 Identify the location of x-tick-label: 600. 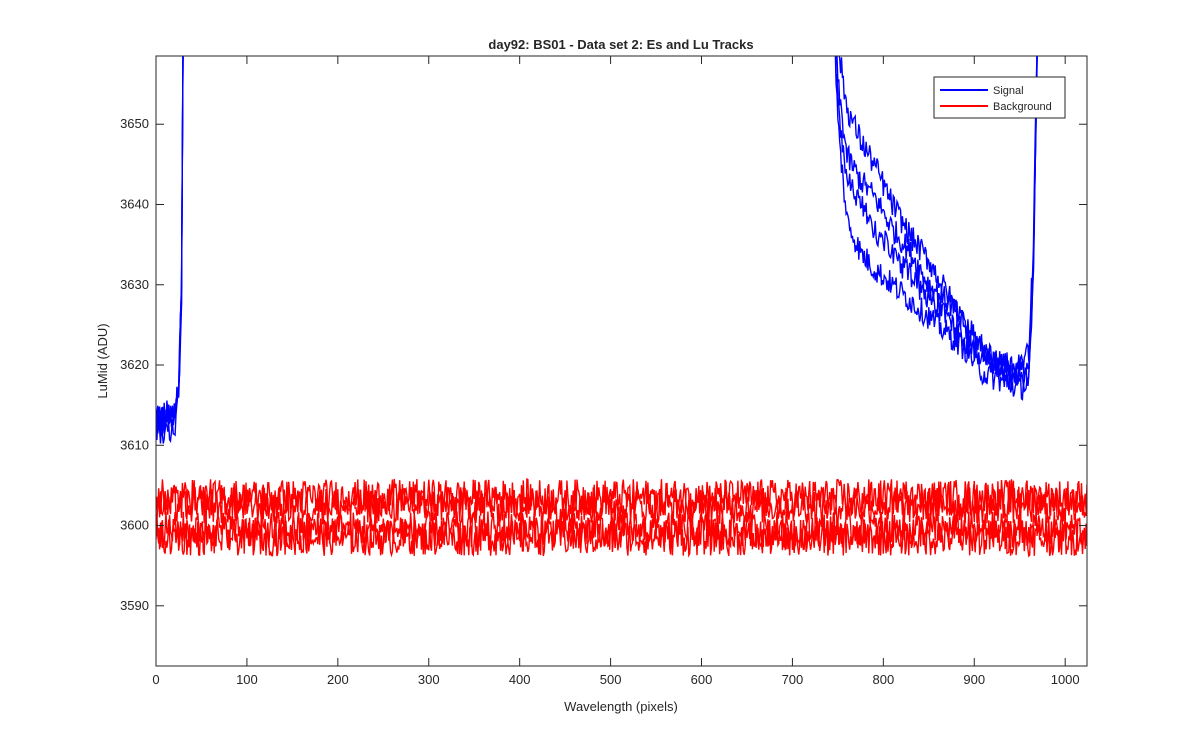
(702, 679).